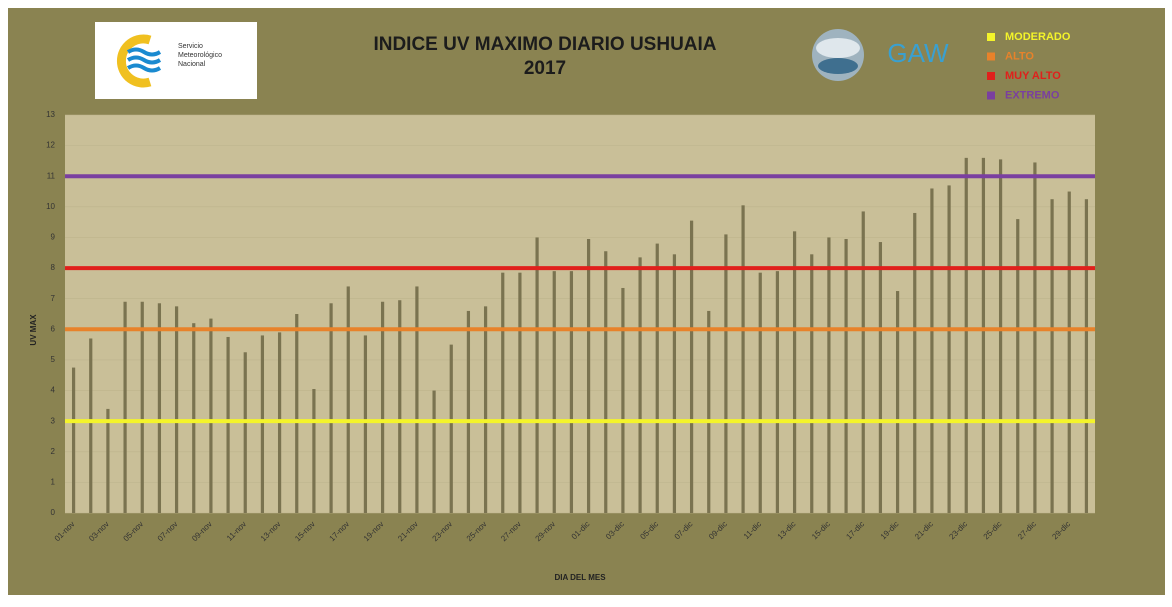 Image resolution: width=1172 pixels, height=607 pixels. What do you see at coordinates (190, 46) in the screenshot?
I see `logo-text: Servicio` at bounding box center [190, 46].